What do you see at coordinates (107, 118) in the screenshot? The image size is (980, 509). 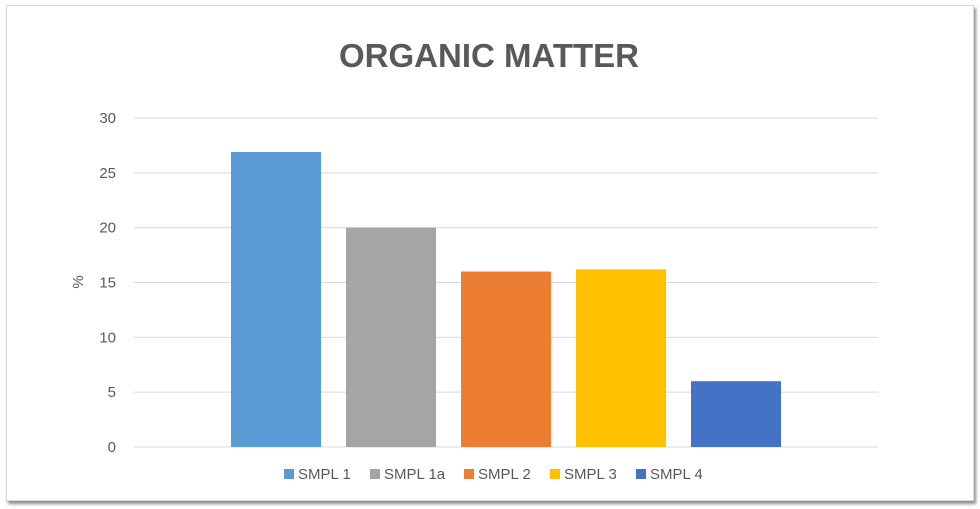 I see `y-tick-label: 30` at bounding box center [107, 118].